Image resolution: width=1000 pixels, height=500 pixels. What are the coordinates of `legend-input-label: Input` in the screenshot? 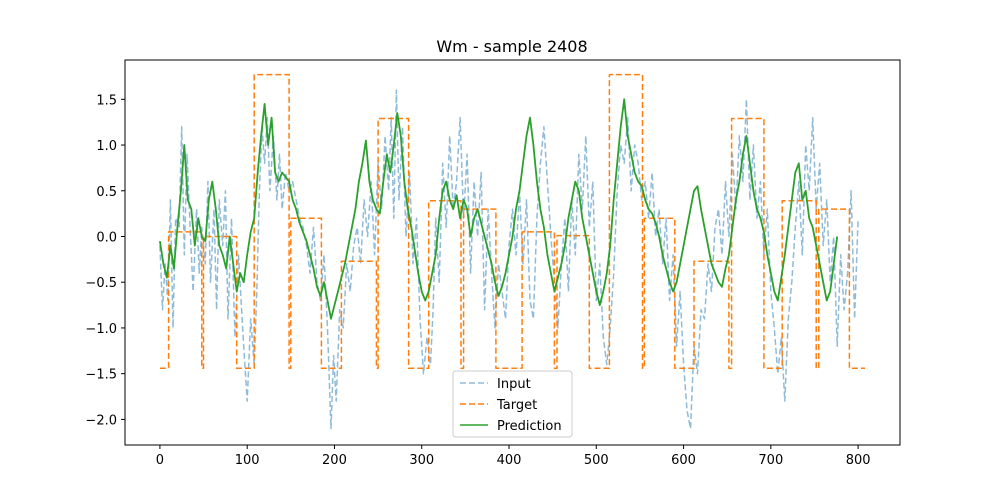 It's located at (514, 384).